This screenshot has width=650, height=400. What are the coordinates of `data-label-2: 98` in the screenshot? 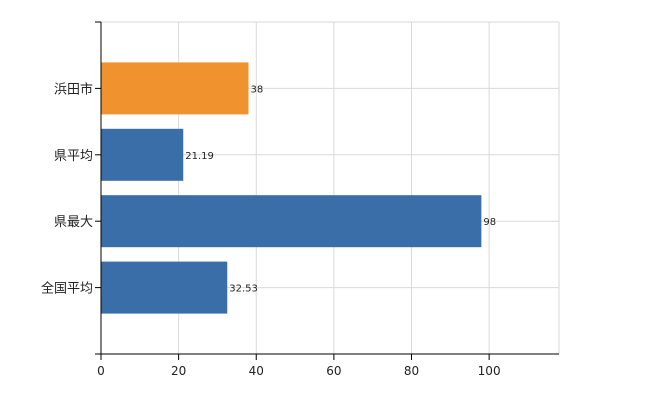 It's located at (489, 222).